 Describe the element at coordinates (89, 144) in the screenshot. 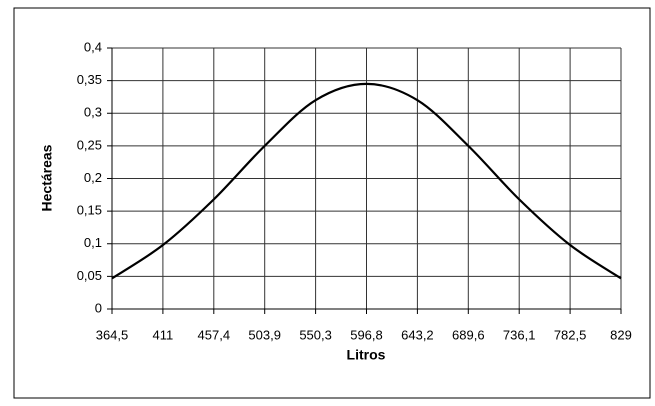

I see `y-tick-label: 0,25` at that location.